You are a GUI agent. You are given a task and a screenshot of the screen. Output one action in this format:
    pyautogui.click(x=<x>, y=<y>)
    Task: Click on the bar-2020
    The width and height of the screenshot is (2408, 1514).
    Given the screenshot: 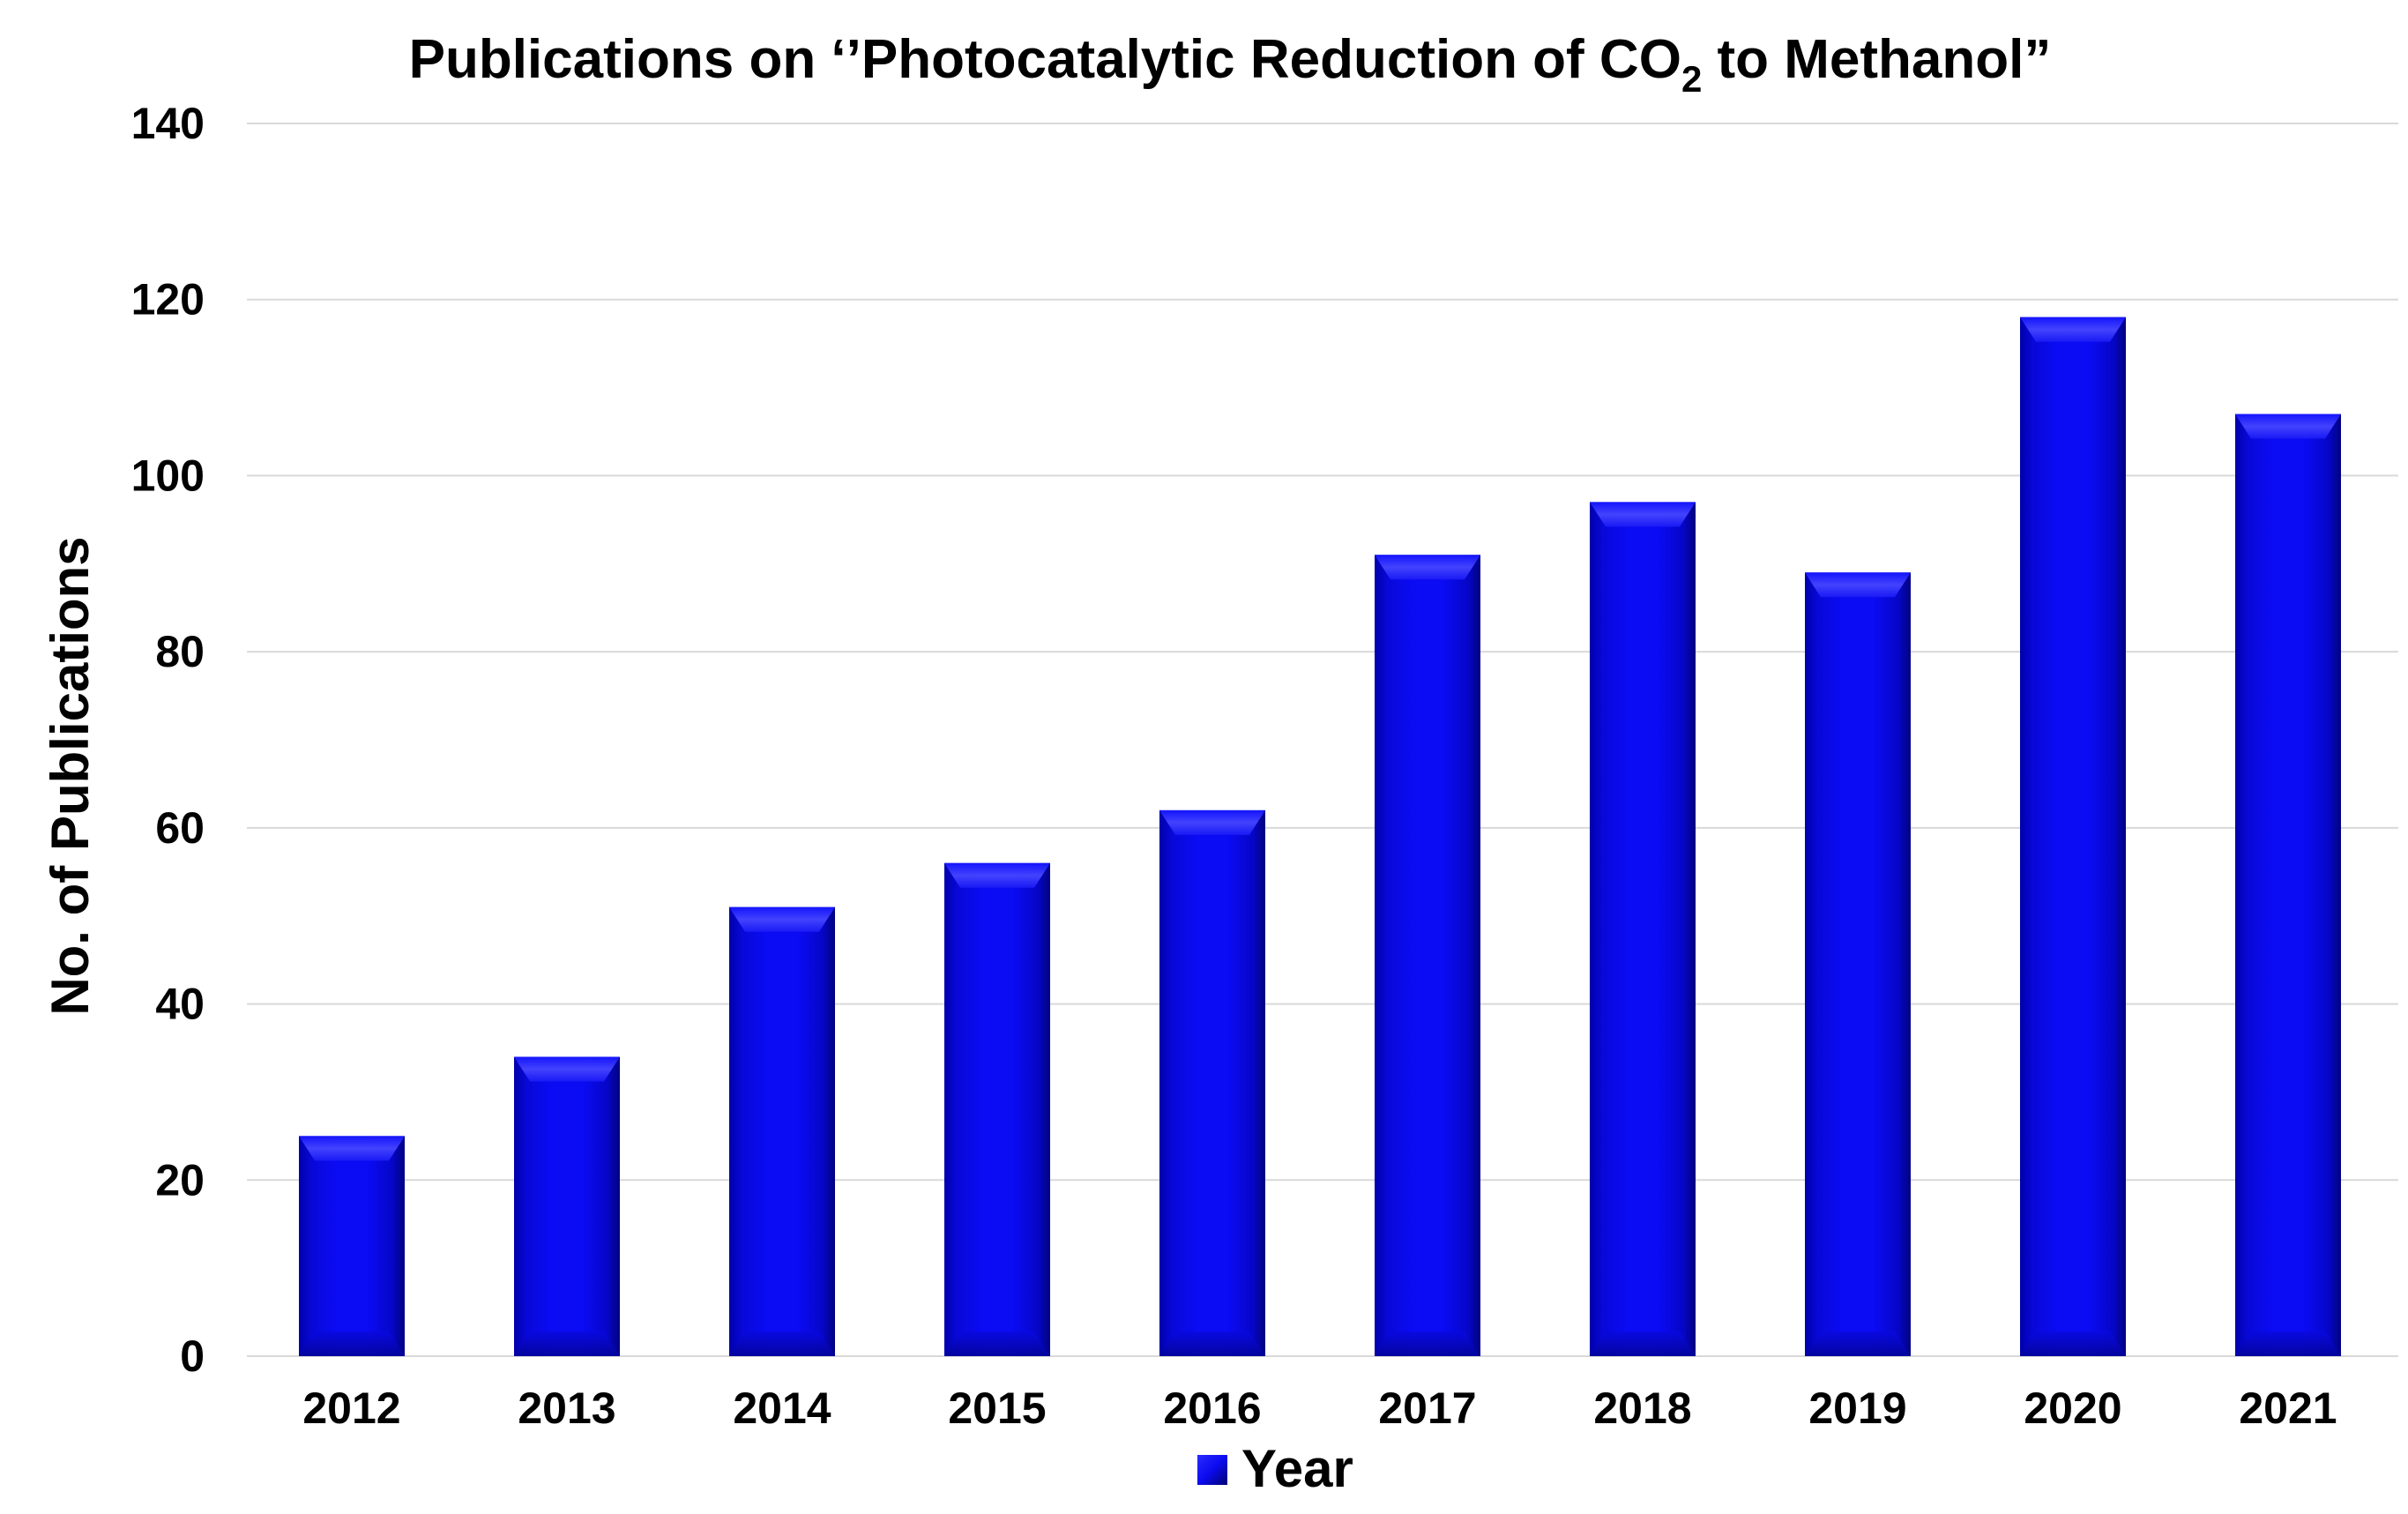 What is the action you would take?
    pyautogui.click(x=2073, y=837)
    